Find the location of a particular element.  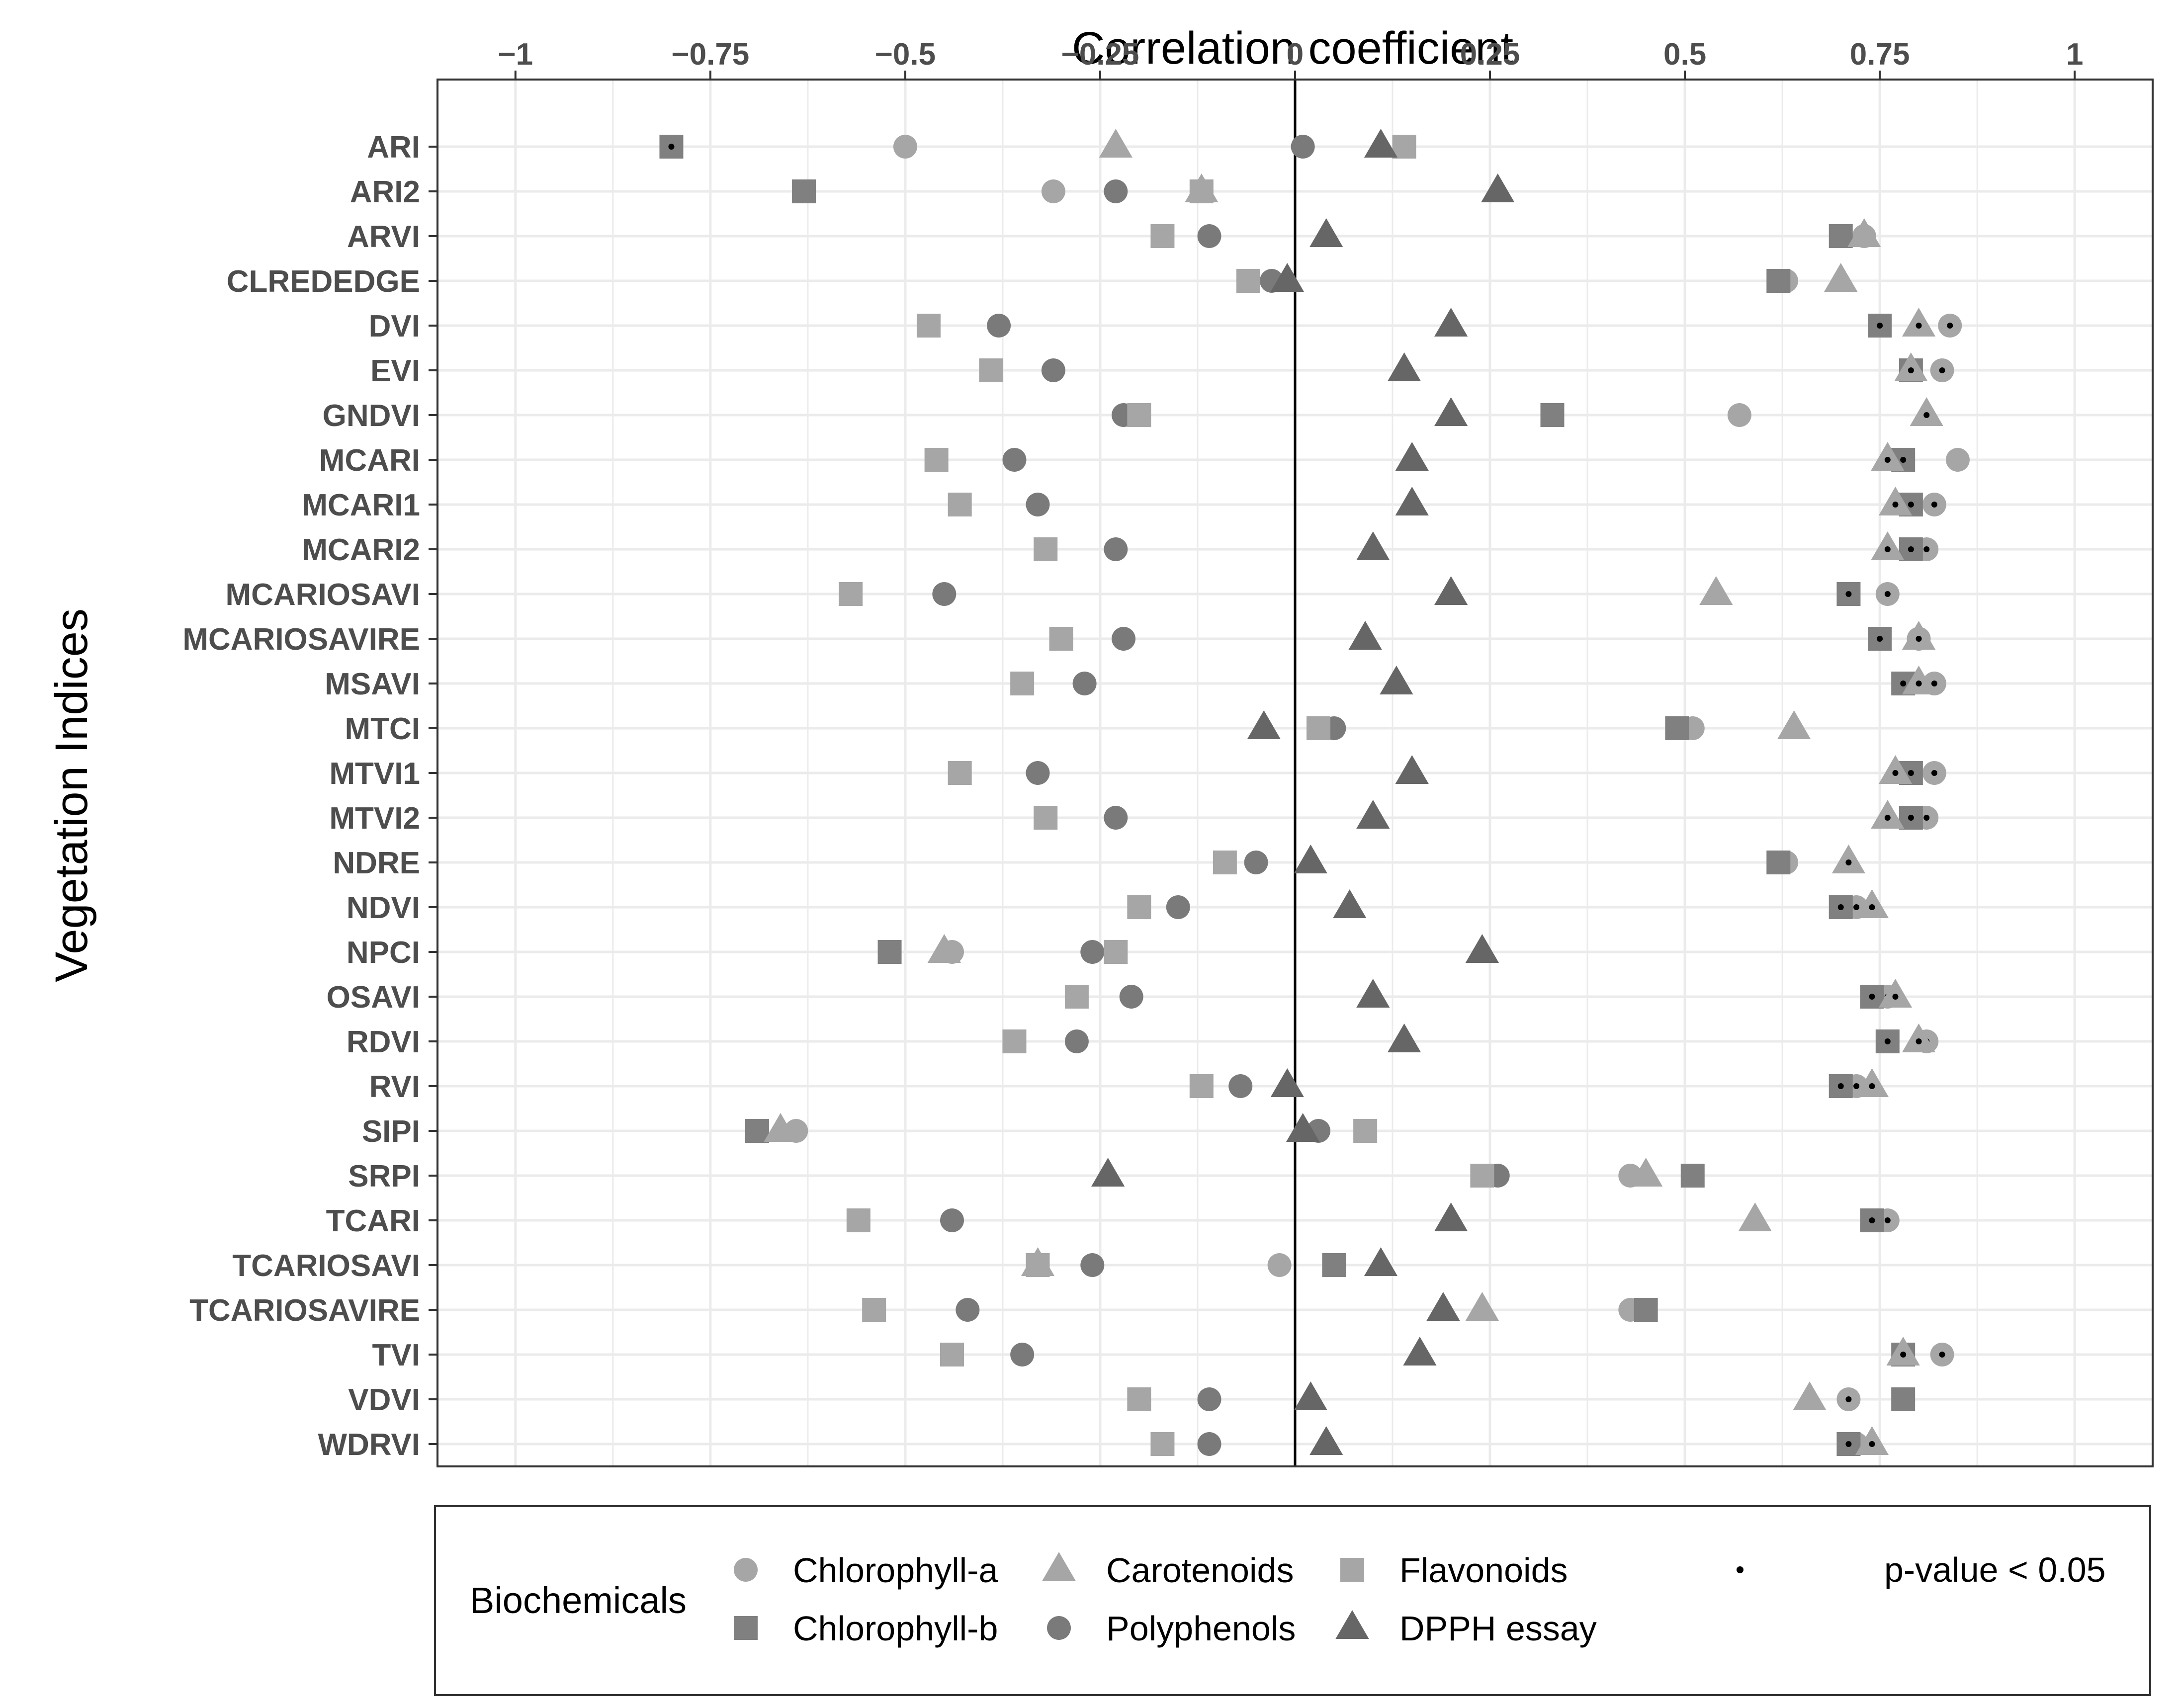

y-tick-label: EVI is located at coordinates (395, 371).